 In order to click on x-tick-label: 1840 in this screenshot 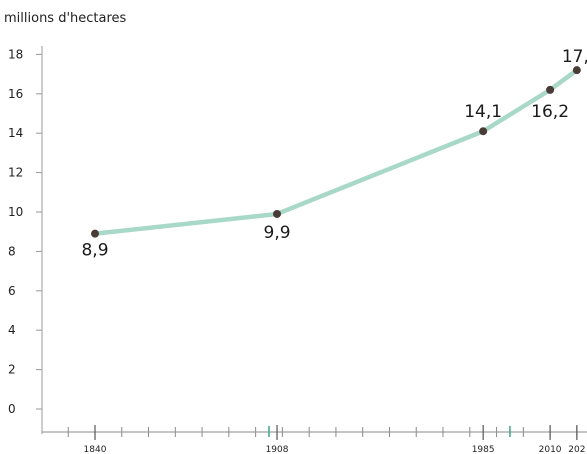, I will do `click(95, 449)`.